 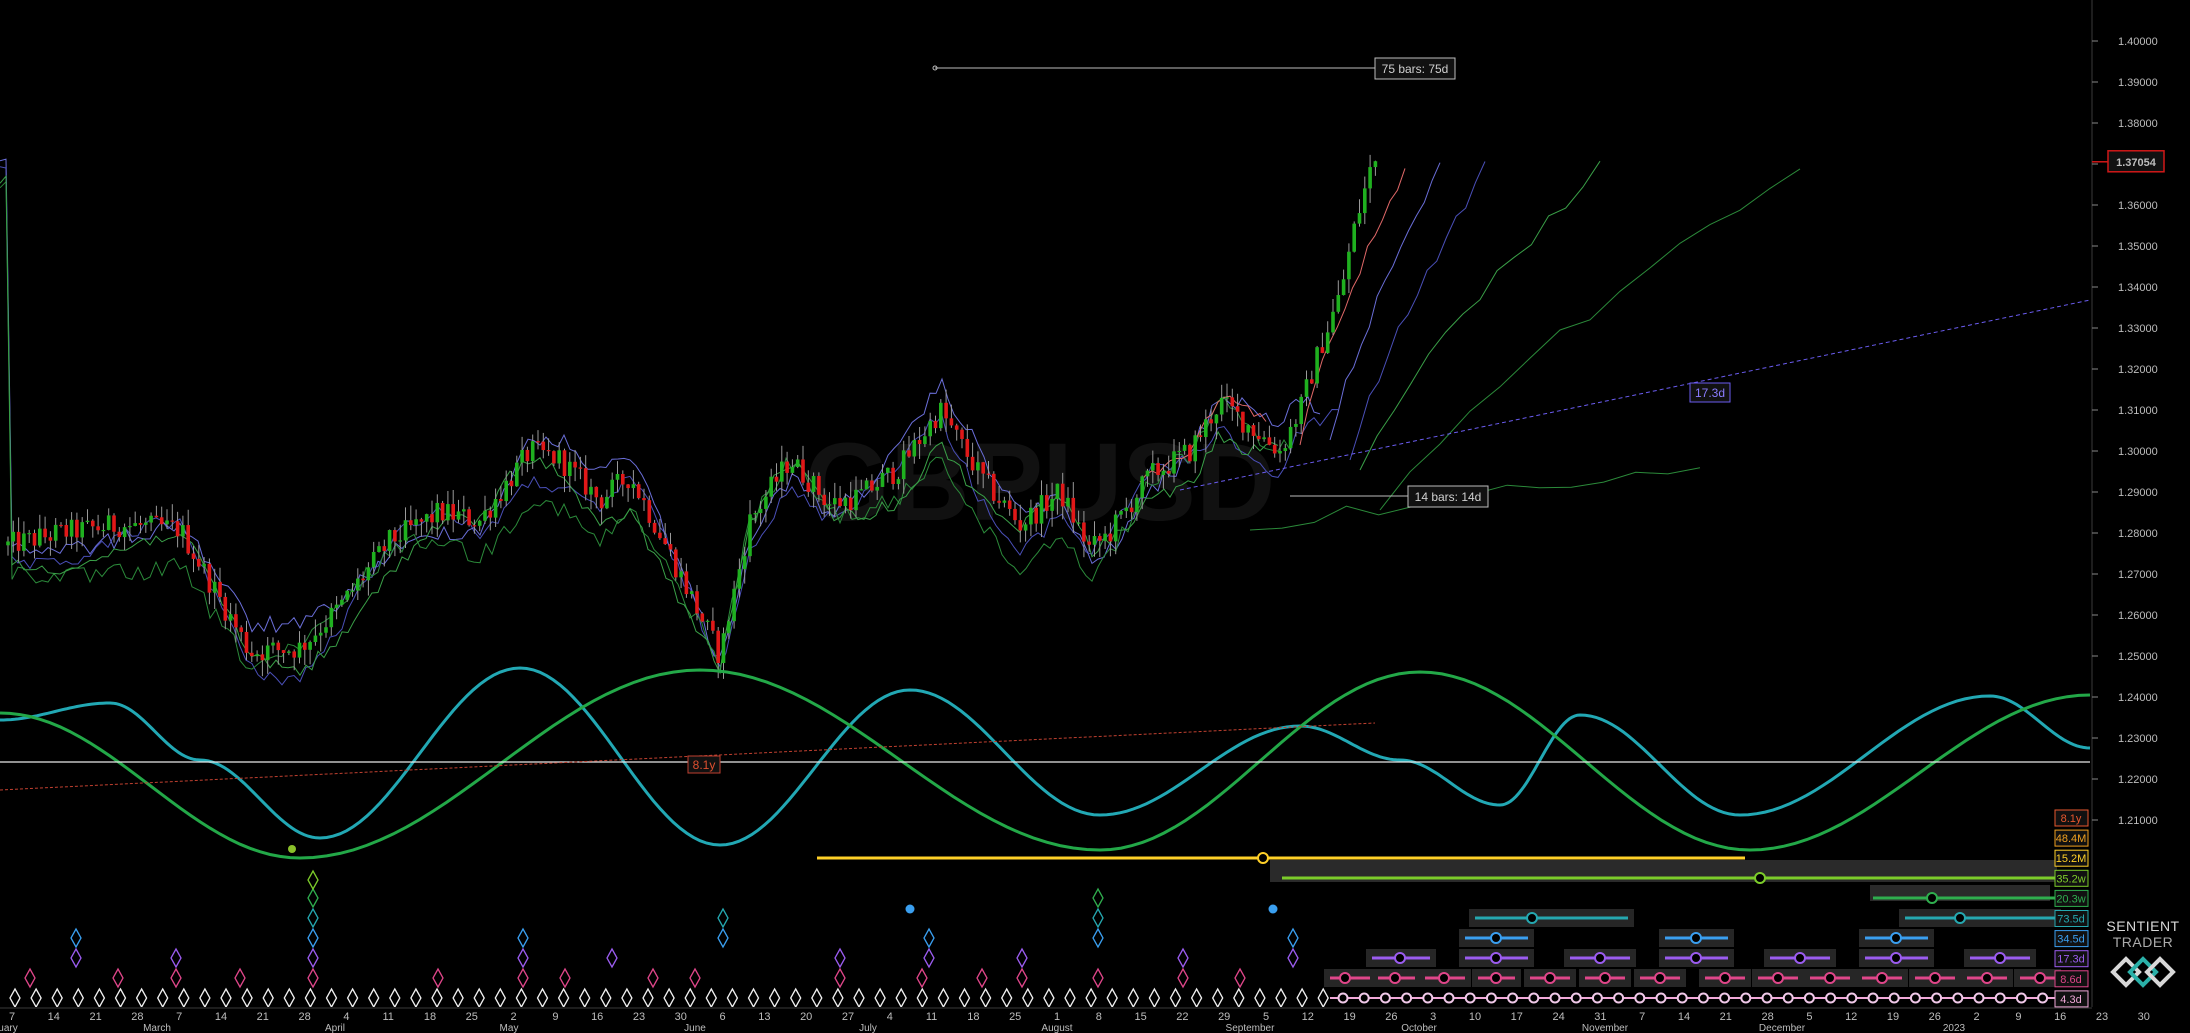 I want to click on date-tick-label: 4, so click(x=890, y=1017).